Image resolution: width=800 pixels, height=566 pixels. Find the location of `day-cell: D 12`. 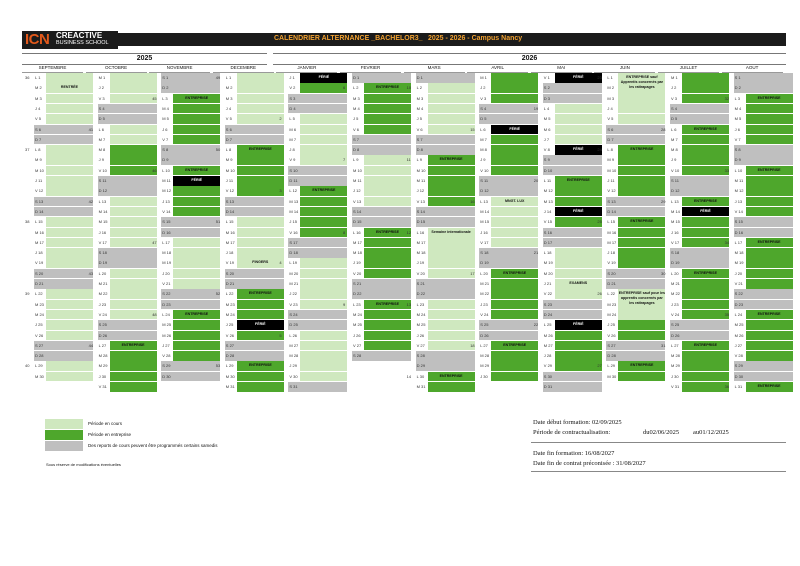

day-cell: D 12 is located at coordinates (676, 191).